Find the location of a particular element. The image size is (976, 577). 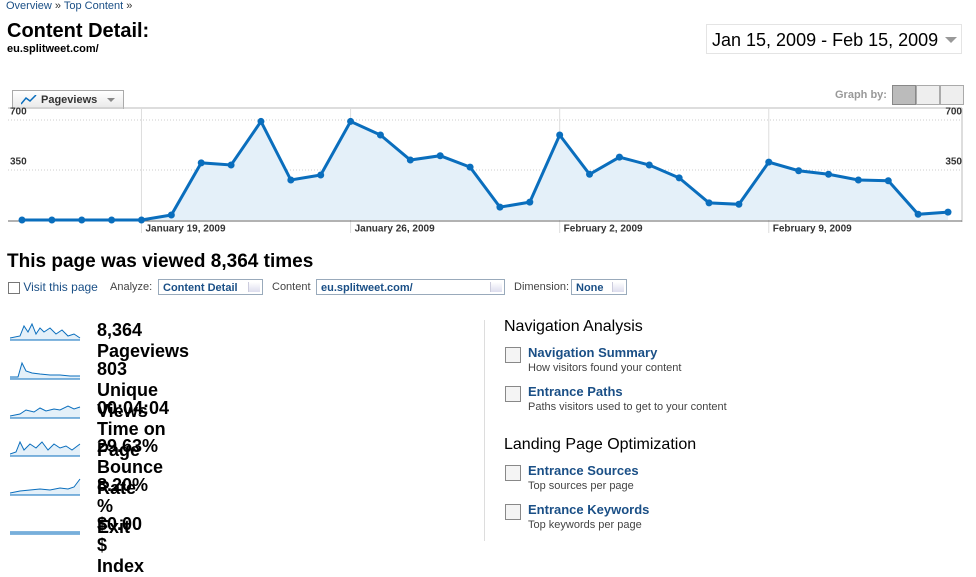

graph-by-label: Graph by: is located at coordinates (861, 95).